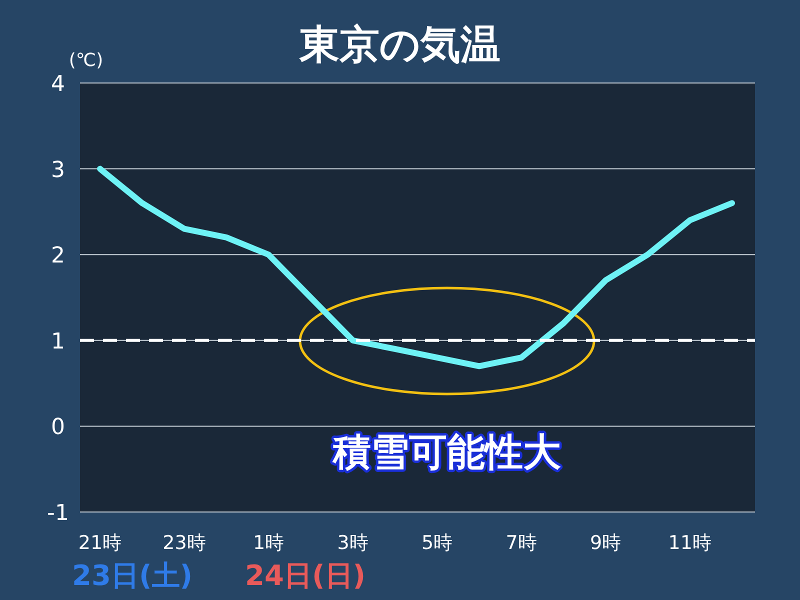 This screenshot has height=600, width=800. Describe the element at coordinates (58, 256) in the screenshot. I see `y-tick-label: 2` at that location.